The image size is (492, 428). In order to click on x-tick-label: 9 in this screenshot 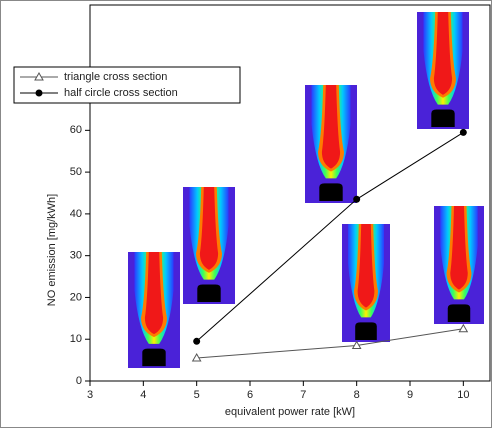, I will do `click(410, 395)`.